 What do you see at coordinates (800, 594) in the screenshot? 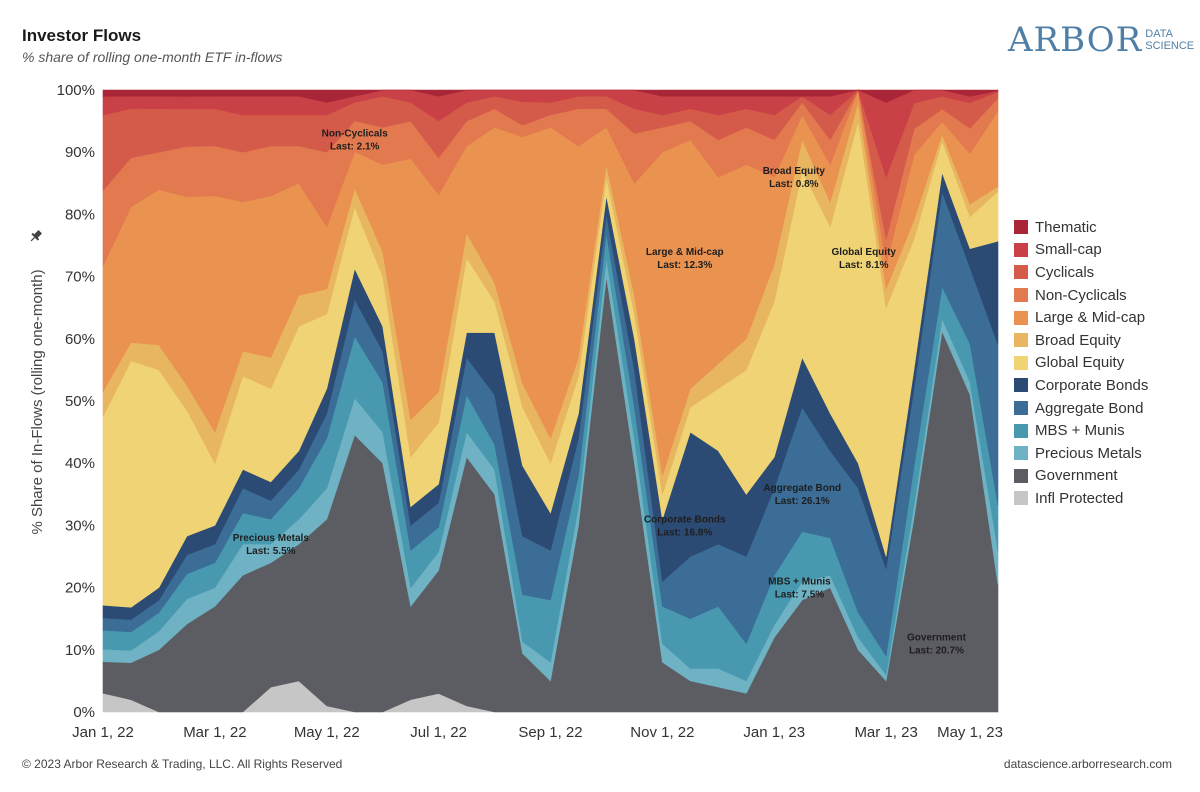
I see `annotation-last-value: Last: 7.5%` at bounding box center [800, 594].